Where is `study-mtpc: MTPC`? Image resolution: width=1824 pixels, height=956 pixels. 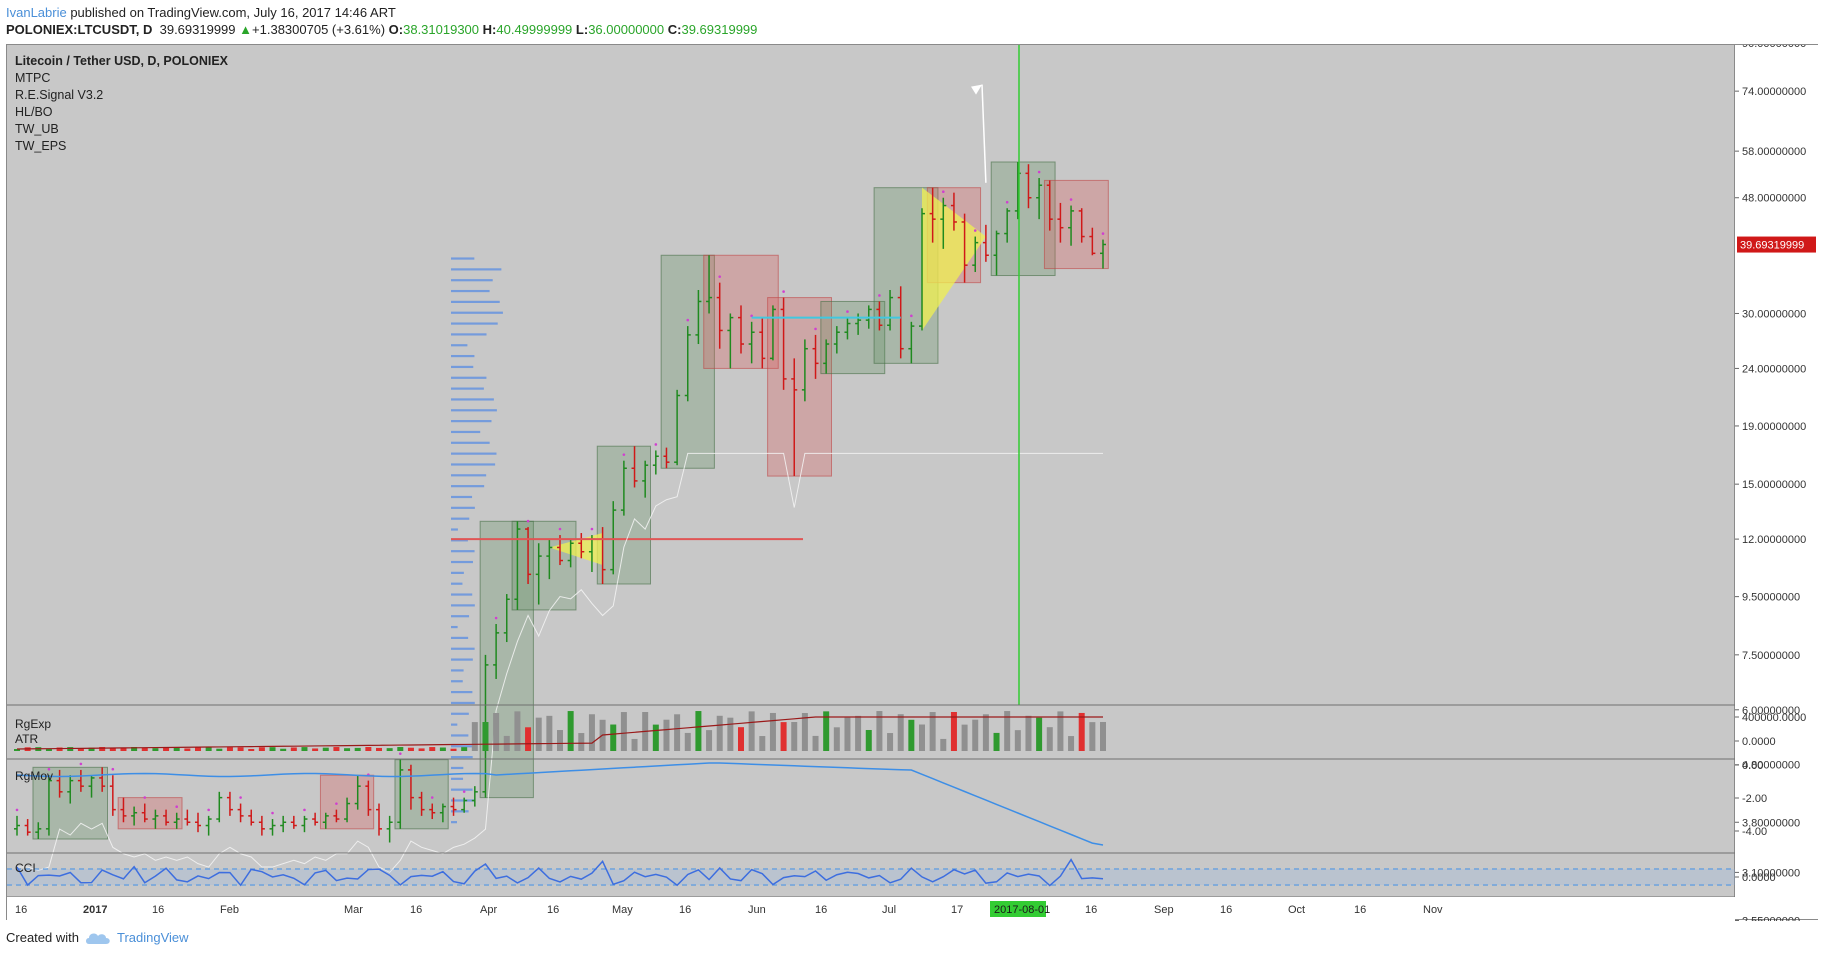
study-mtpc: MTPC is located at coordinates (33, 78).